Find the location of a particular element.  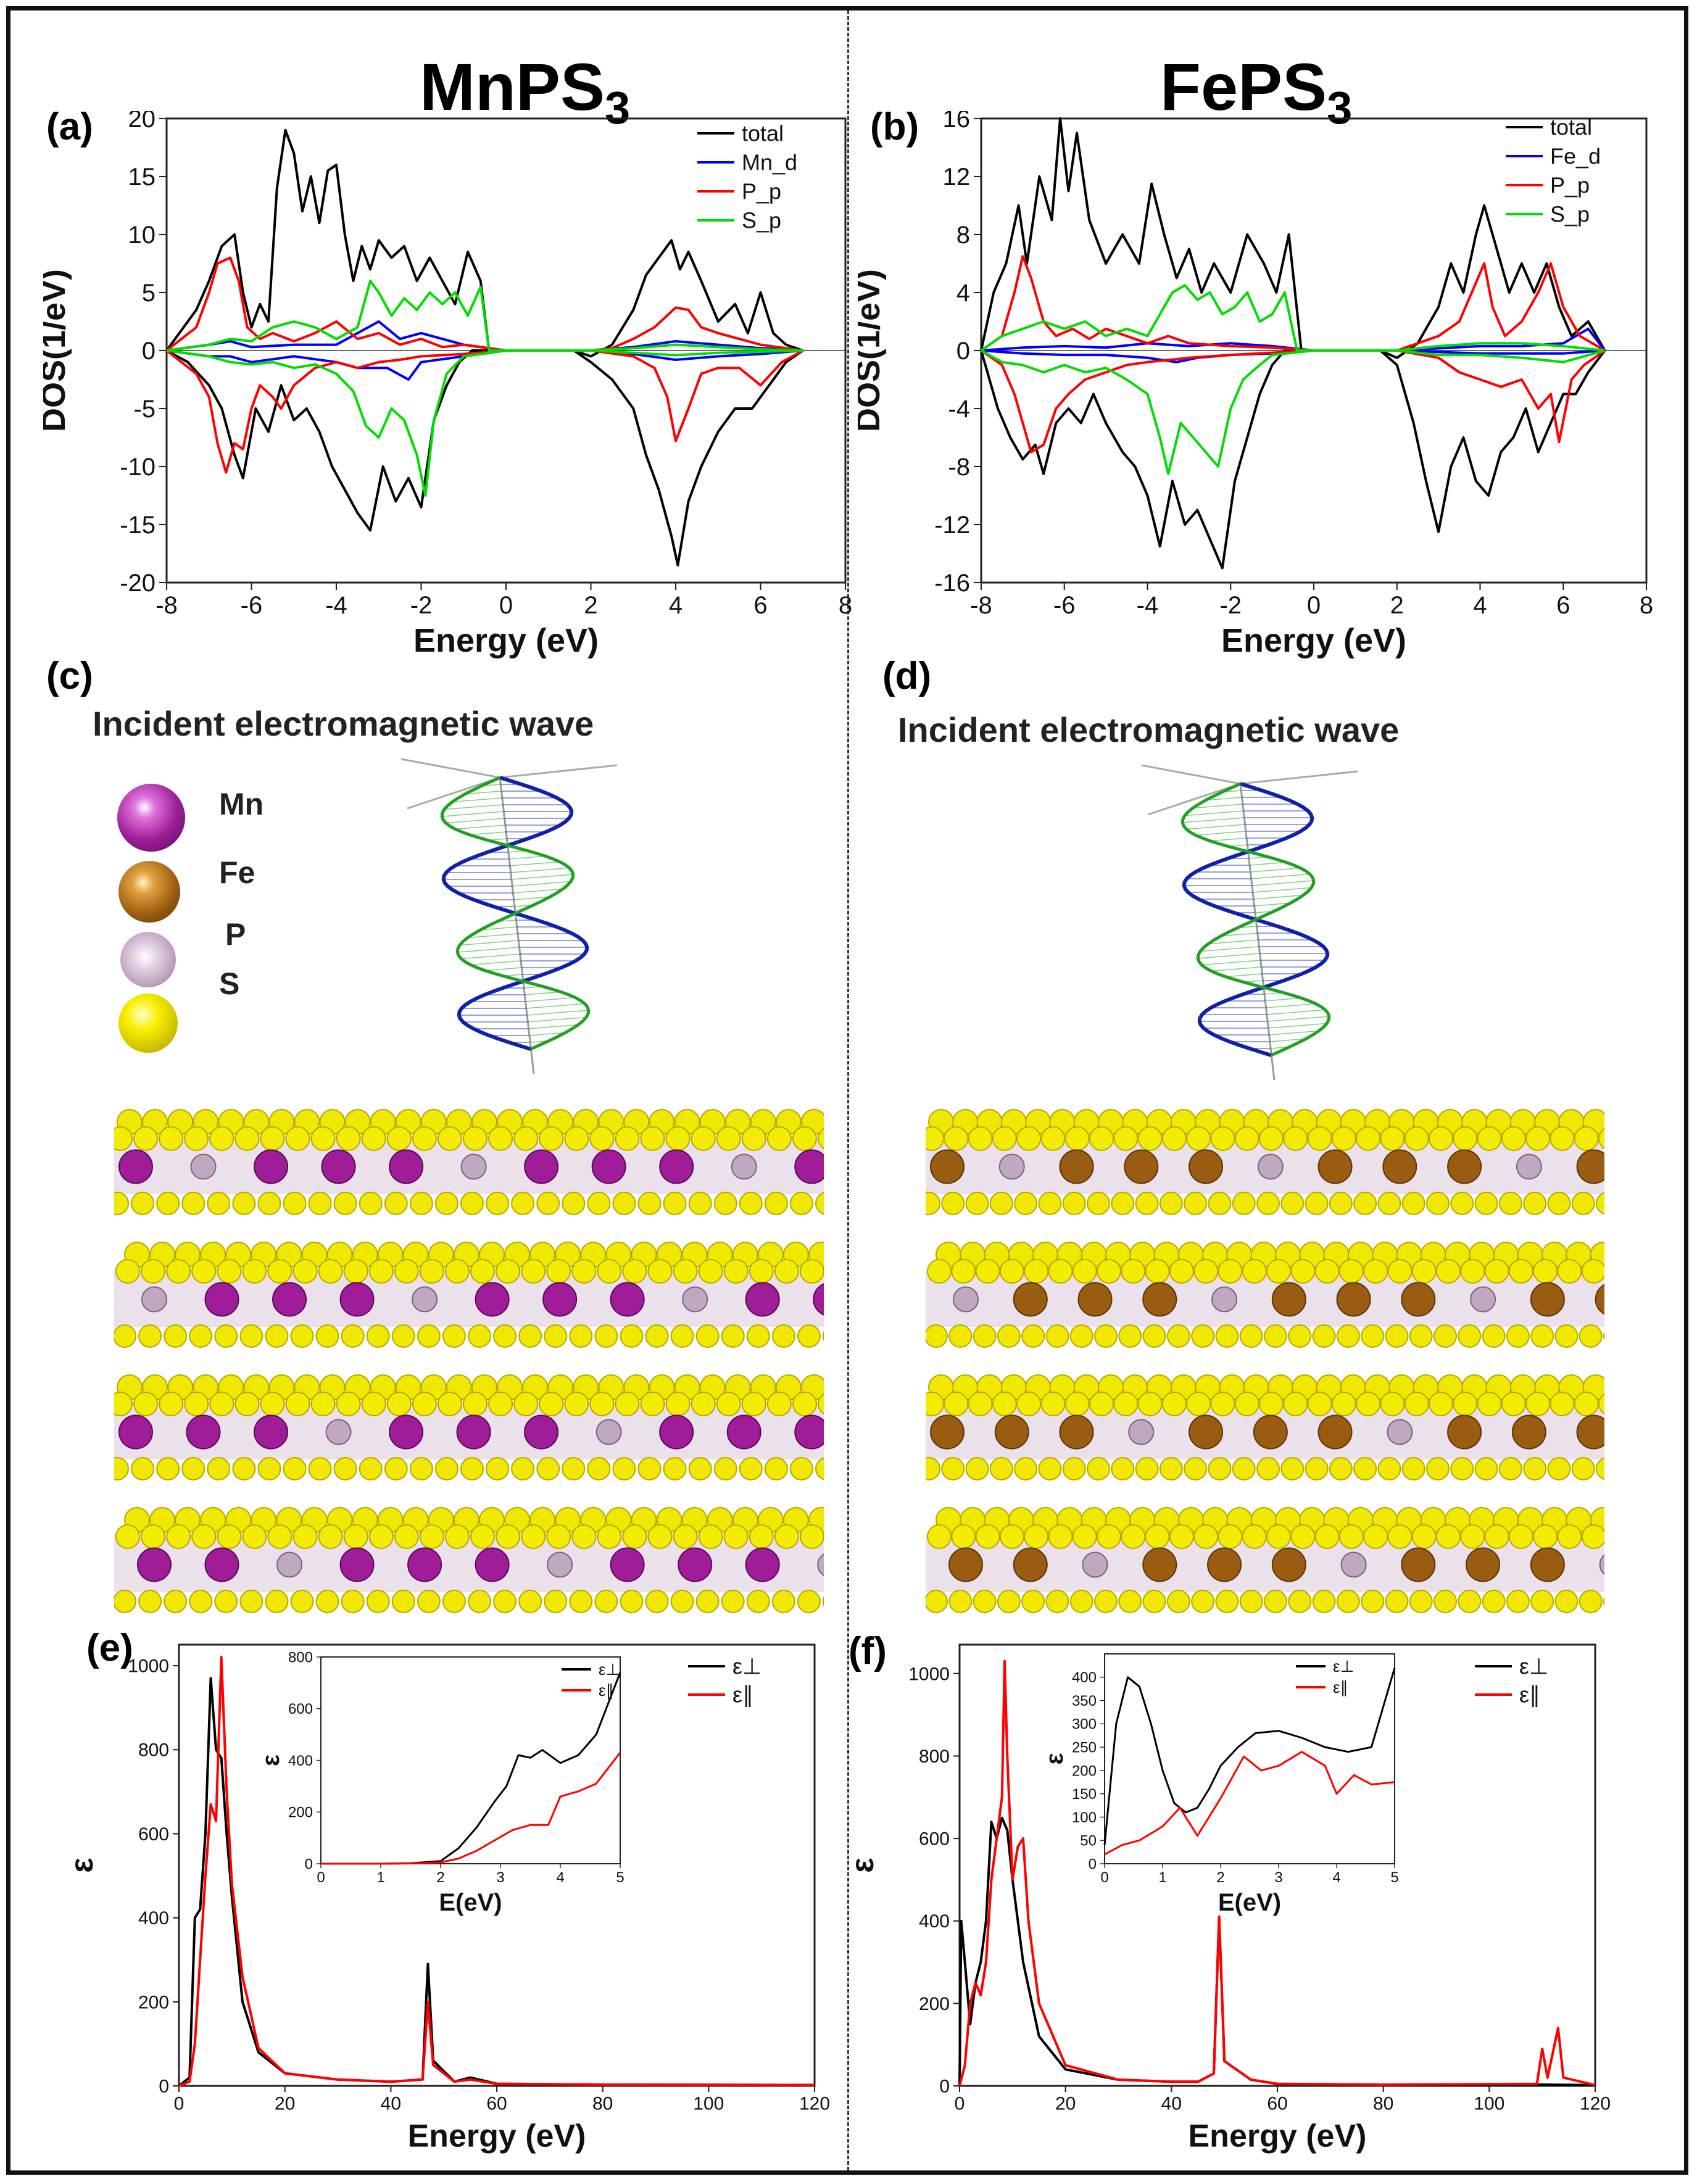

series-line--0 is located at coordinates (471, 1768).